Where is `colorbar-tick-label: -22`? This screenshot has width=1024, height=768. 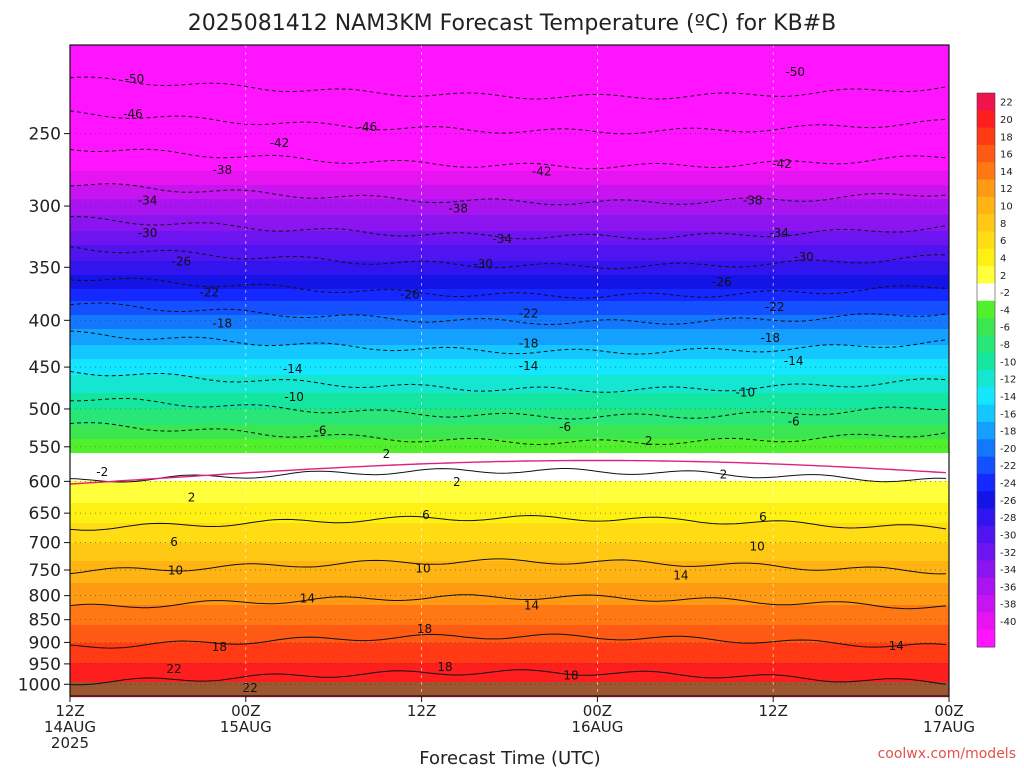 colorbar-tick-label: -22 is located at coordinates (1008, 466).